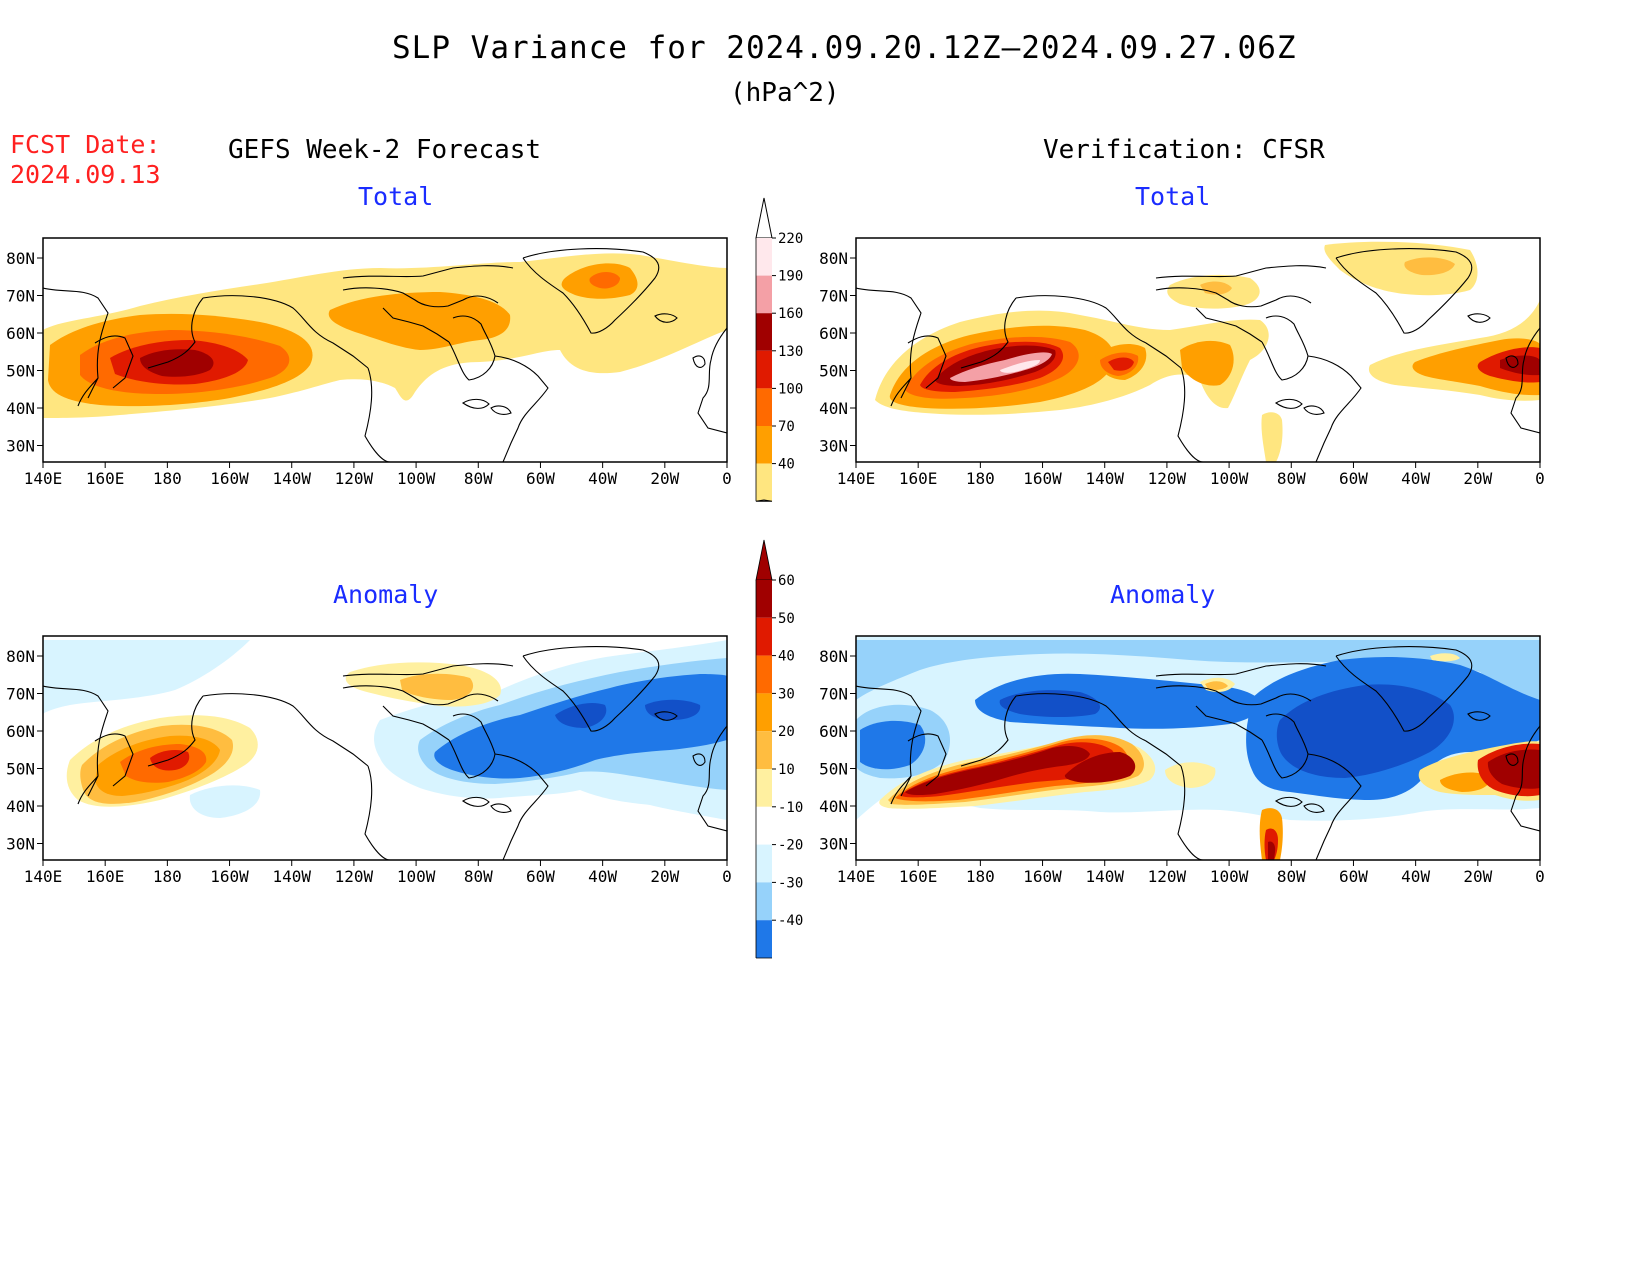 Image resolution: width=1650 pixels, height=1275 pixels. I want to click on colorbar-total: 220 190 160 130 100 70 40, so click(779, 349).